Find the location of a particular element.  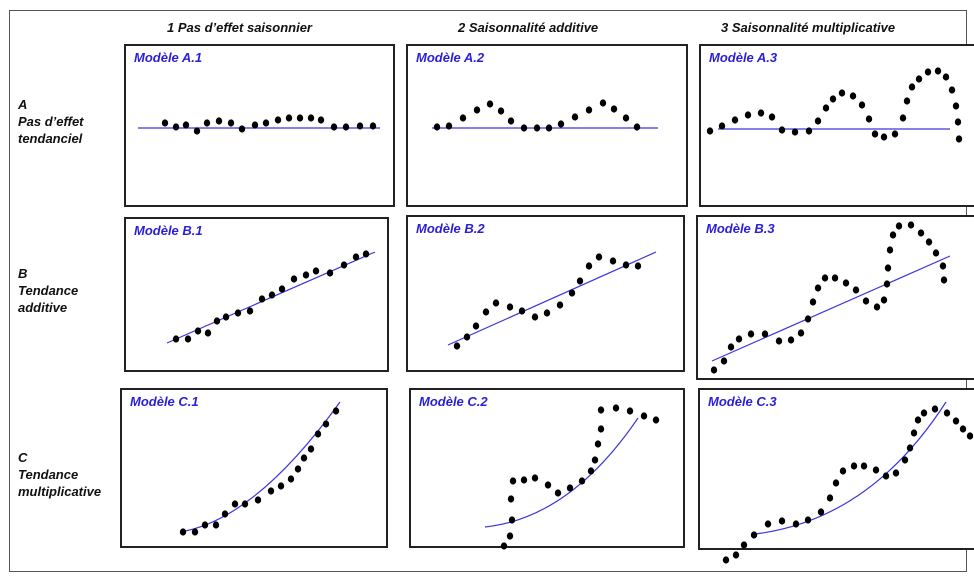

dots-a1-points is located at coordinates (269, 124).